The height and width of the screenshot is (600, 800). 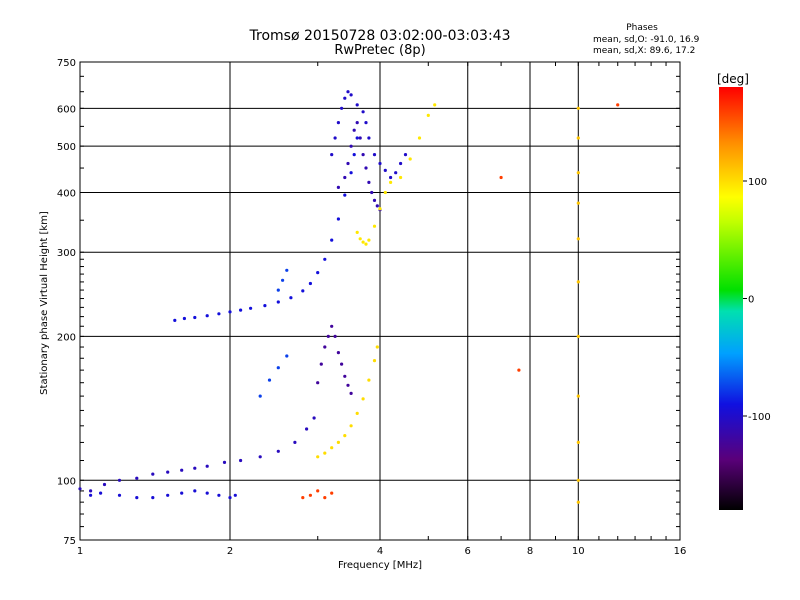 I want to click on y-tick-label: 100, so click(x=66, y=481).